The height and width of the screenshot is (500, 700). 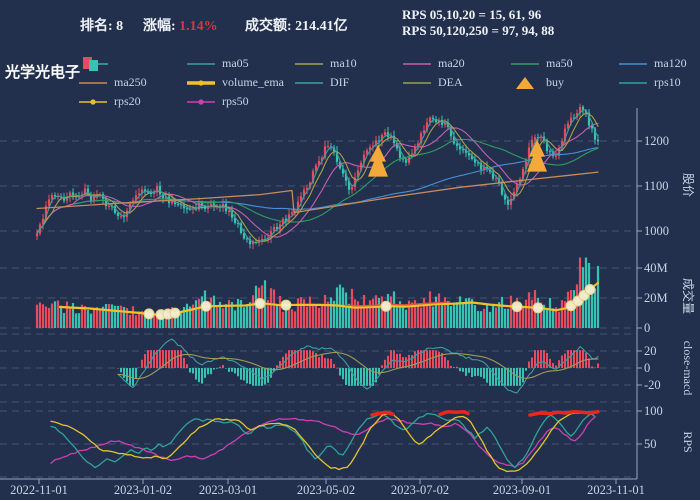 What do you see at coordinates (472, 14) in the screenshot?
I see `rps-line-1: RPS 05,10,20 = 15, 61, 96` at bounding box center [472, 14].